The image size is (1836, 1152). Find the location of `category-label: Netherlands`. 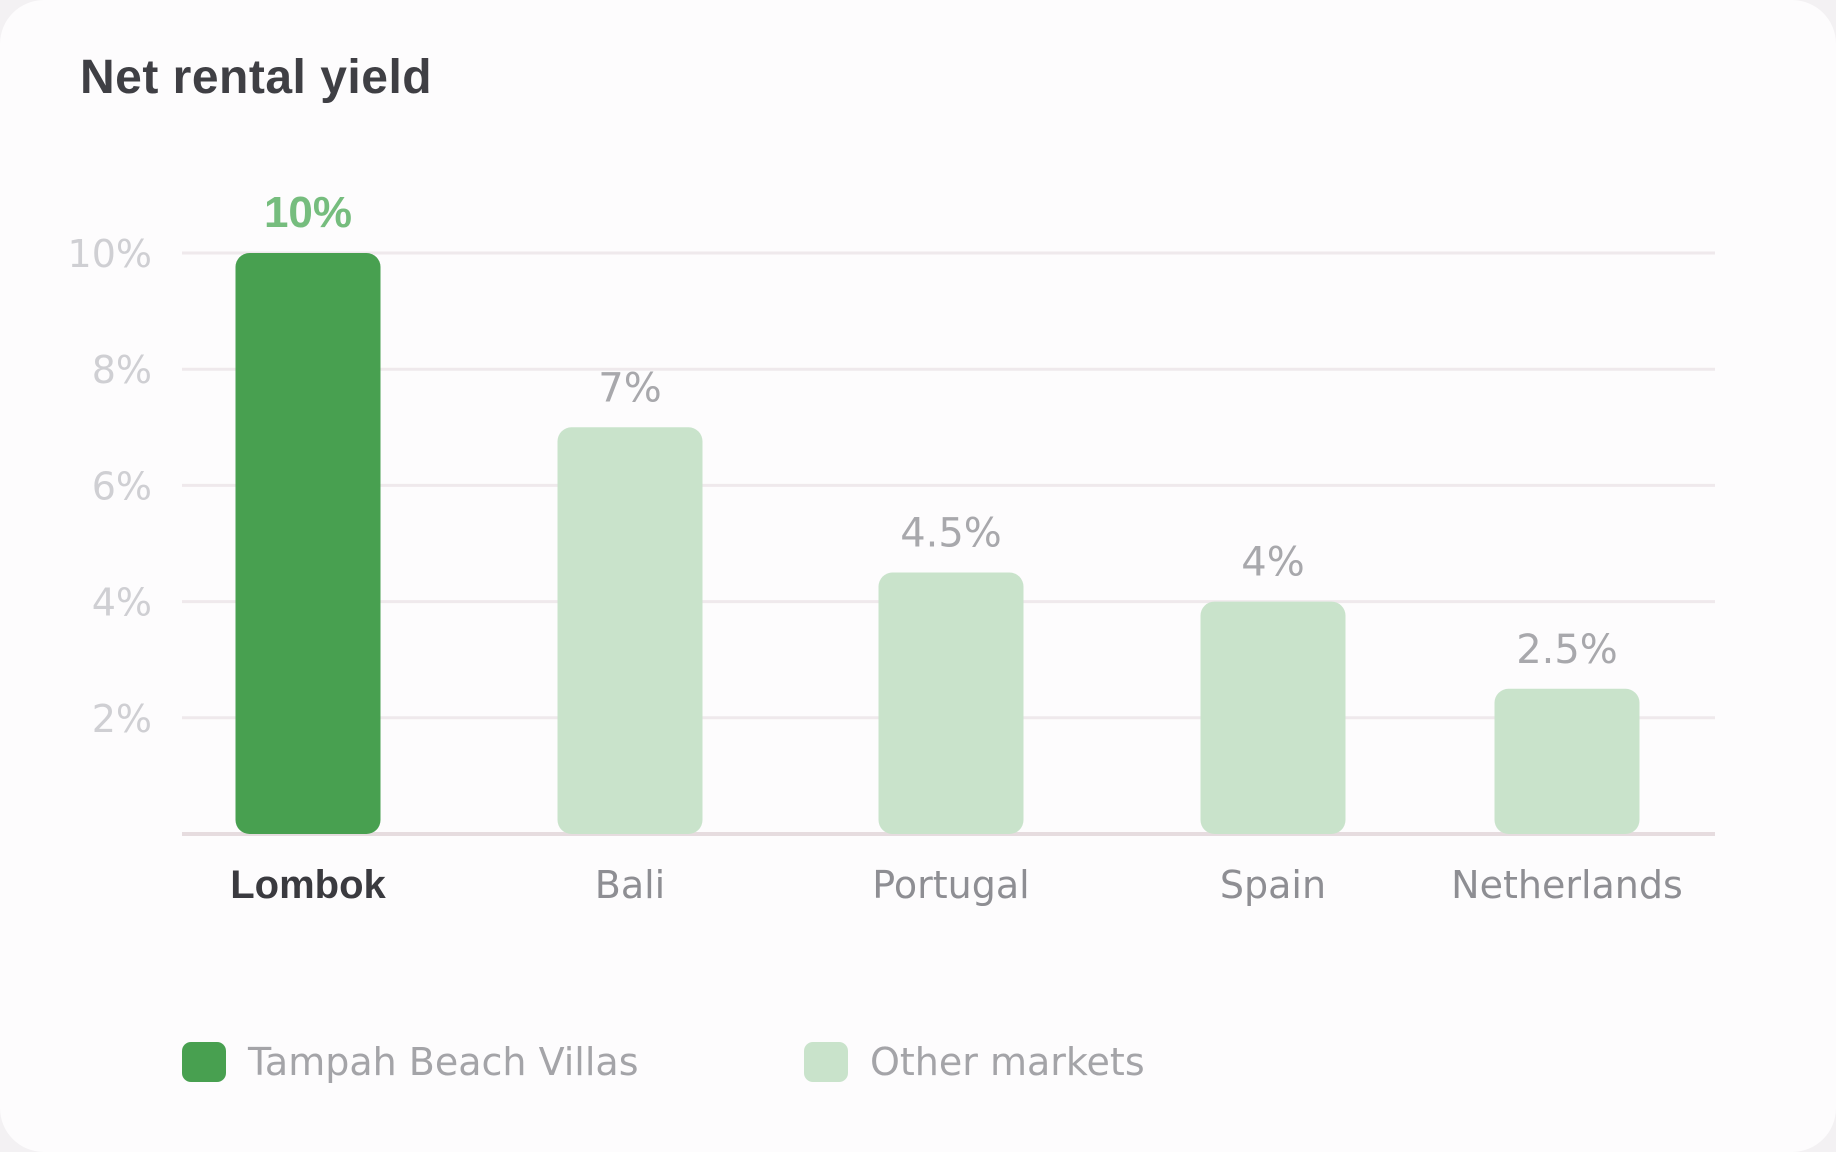

category-label: Netherlands is located at coordinates (1567, 885).